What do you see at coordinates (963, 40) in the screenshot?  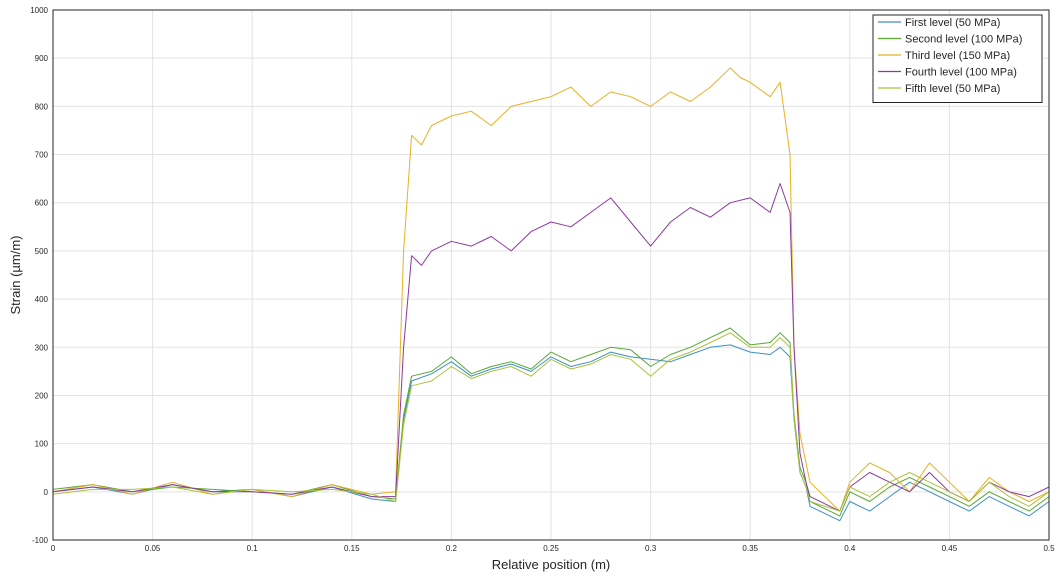 I see `legend-entry-label: Second level (100 MPa)` at bounding box center [963, 40].